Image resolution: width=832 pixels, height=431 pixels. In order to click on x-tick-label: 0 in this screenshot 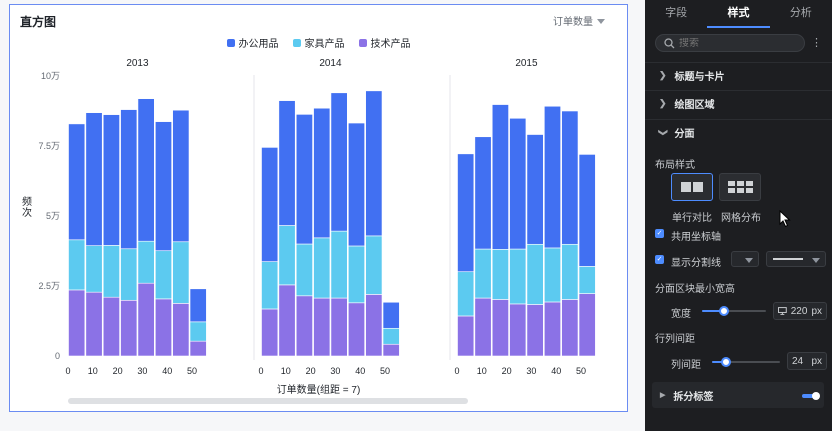, I will do `click(67, 371)`.